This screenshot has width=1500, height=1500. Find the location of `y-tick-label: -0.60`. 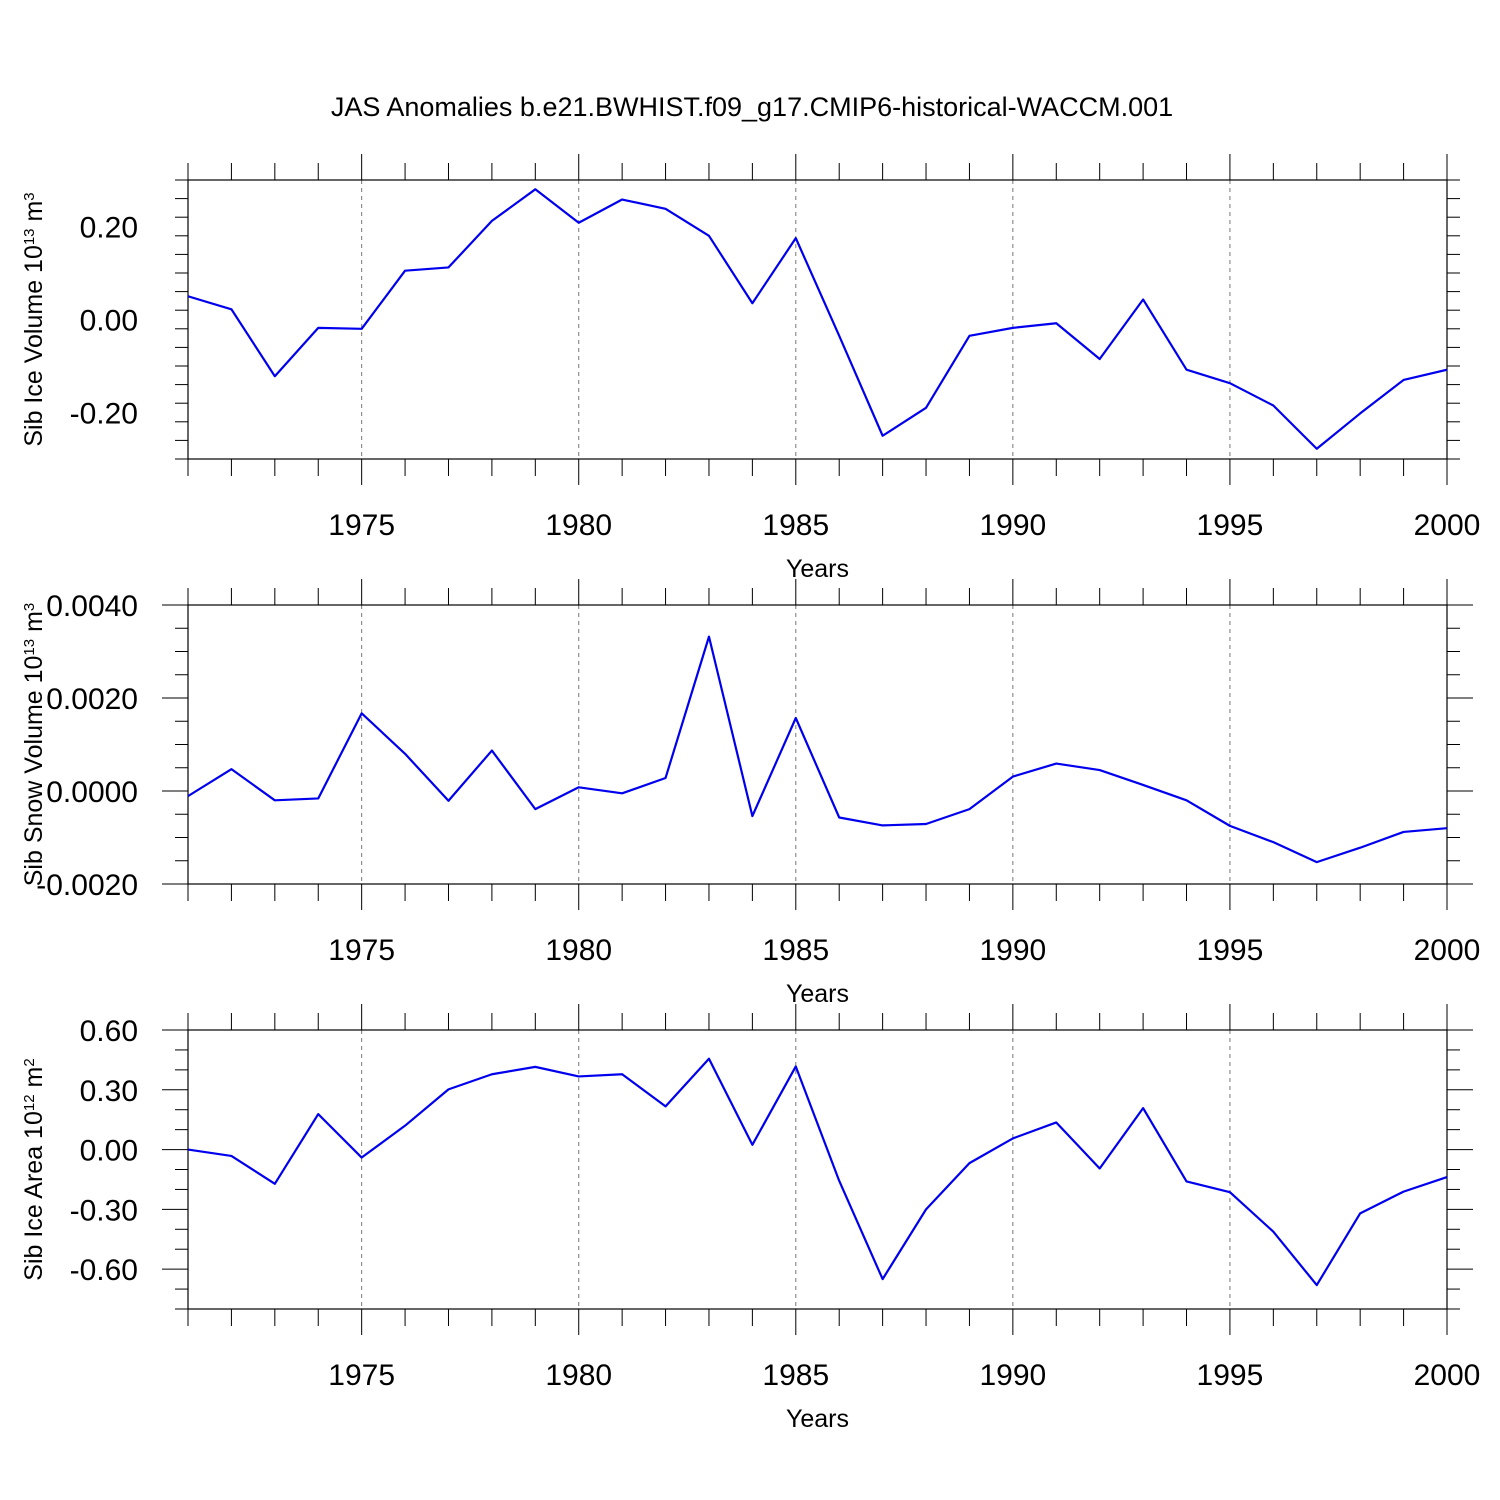

y-tick-label: -0.60 is located at coordinates (104, 1270).